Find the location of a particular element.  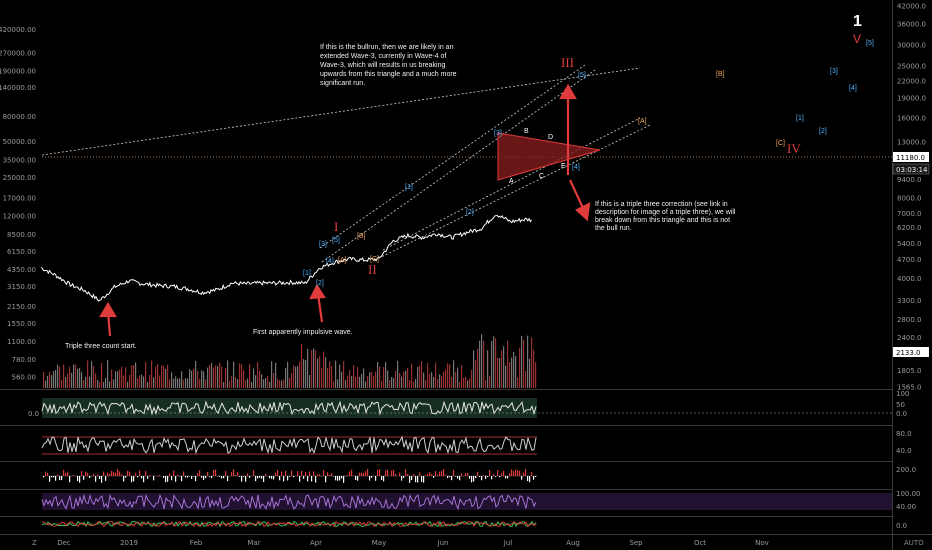

svg-text: 50 is located at coordinates (900, 405).